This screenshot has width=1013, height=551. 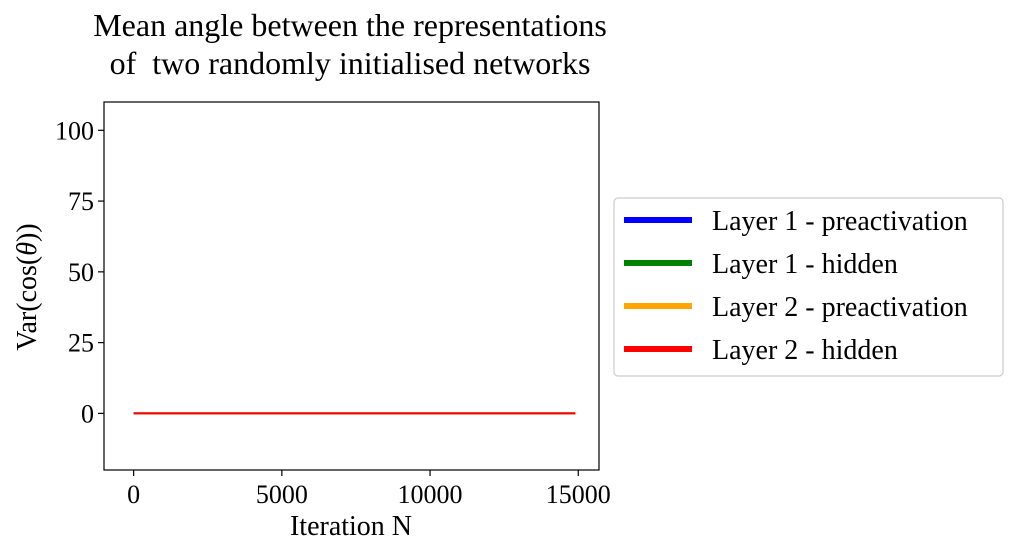 What do you see at coordinates (805, 350) in the screenshot?
I see `legend-label-4: Layer 2 - hidden` at bounding box center [805, 350].